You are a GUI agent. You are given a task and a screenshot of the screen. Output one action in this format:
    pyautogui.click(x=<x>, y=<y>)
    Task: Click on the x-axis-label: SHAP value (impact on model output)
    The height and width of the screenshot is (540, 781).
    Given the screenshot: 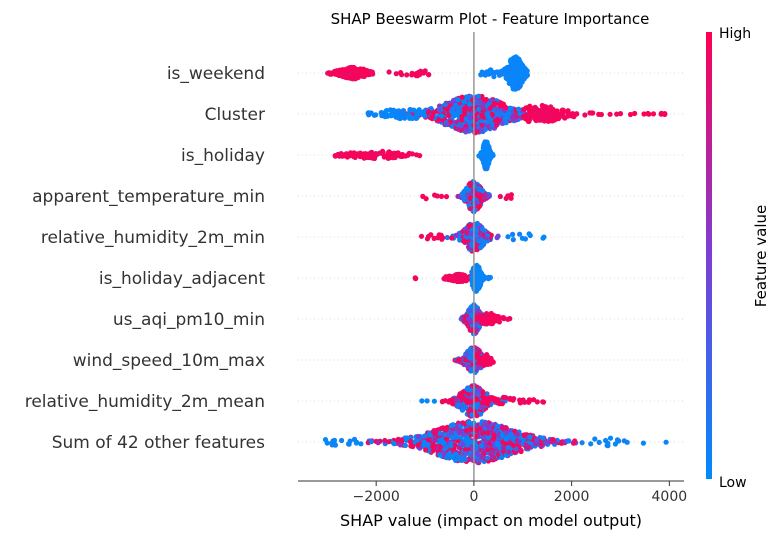 What is the action you would take?
    pyautogui.click(x=491, y=520)
    